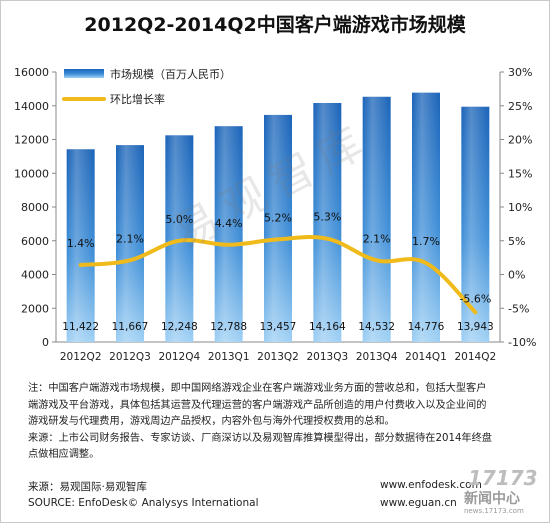  What do you see at coordinates (179, 219) in the screenshot?
I see `growth-value-label: 5.0%` at bounding box center [179, 219].